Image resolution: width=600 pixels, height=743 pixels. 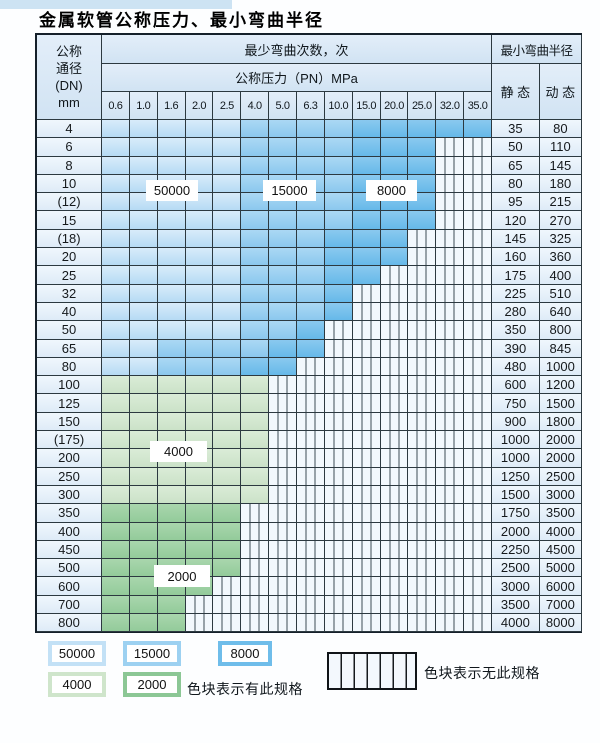 What do you see at coordinates (245, 689) in the screenshot?
I see `legend-has-spec-note: 色块表示有此规格` at bounding box center [245, 689].